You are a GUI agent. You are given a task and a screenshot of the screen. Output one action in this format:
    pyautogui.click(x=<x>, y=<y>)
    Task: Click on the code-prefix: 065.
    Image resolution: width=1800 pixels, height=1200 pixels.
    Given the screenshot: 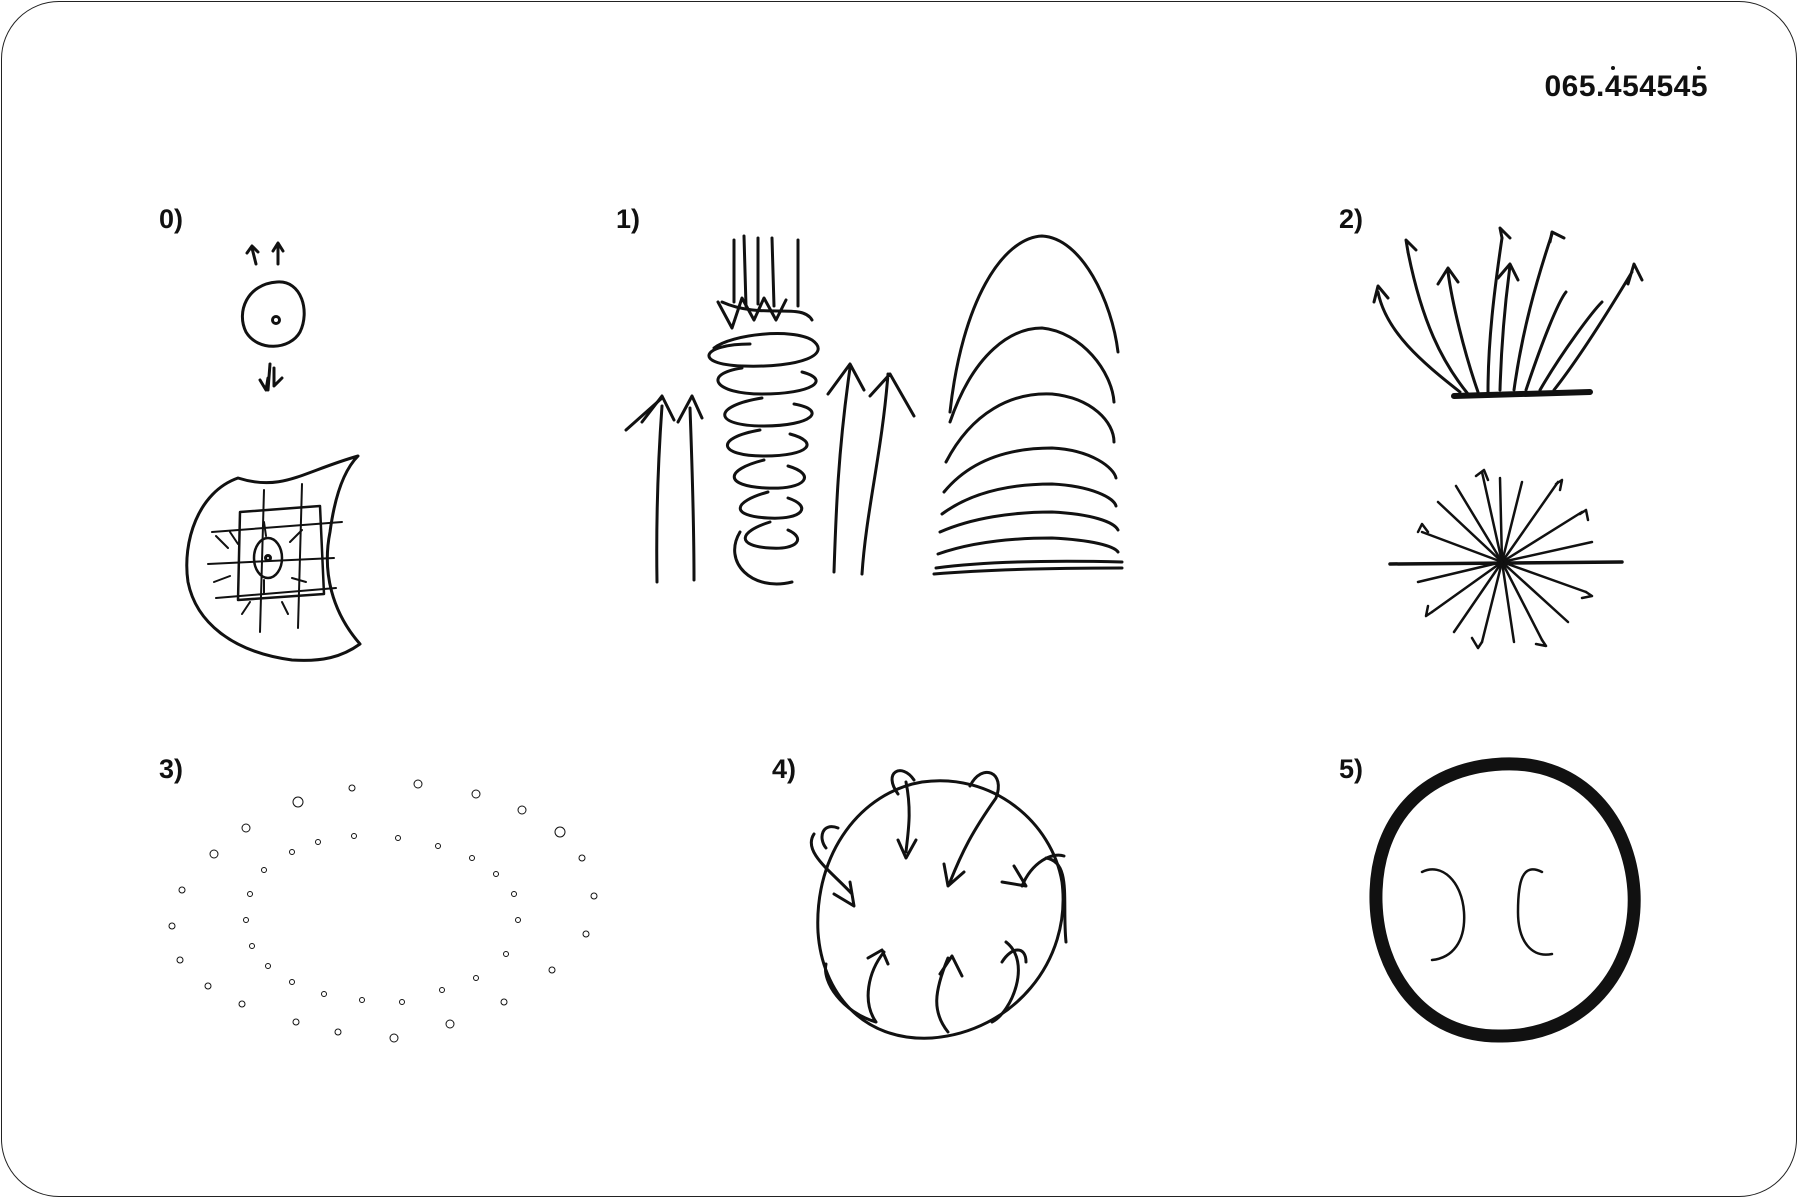 What is the action you would take?
    pyautogui.click(x=1574, y=86)
    